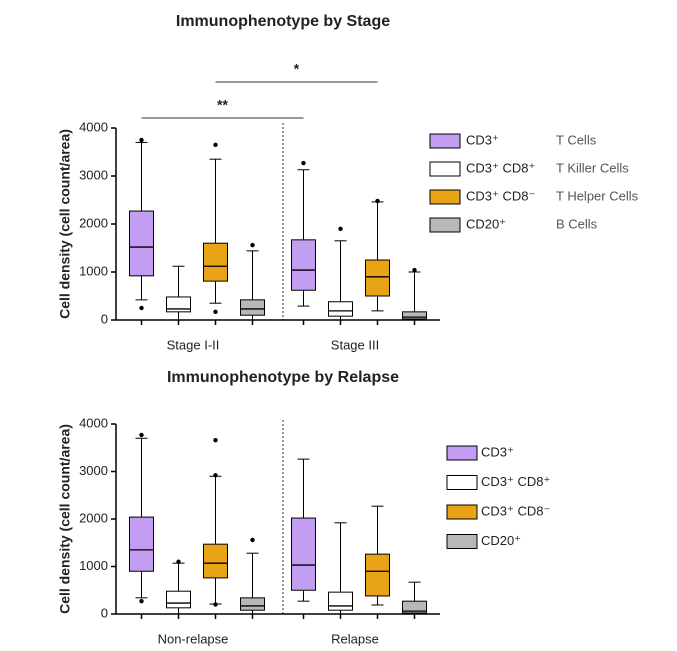 Image resolution: width=677 pixels, height=651 pixels. What do you see at coordinates (597, 195) in the screenshot?
I see `legend-description: T Helper Cells` at bounding box center [597, 195].